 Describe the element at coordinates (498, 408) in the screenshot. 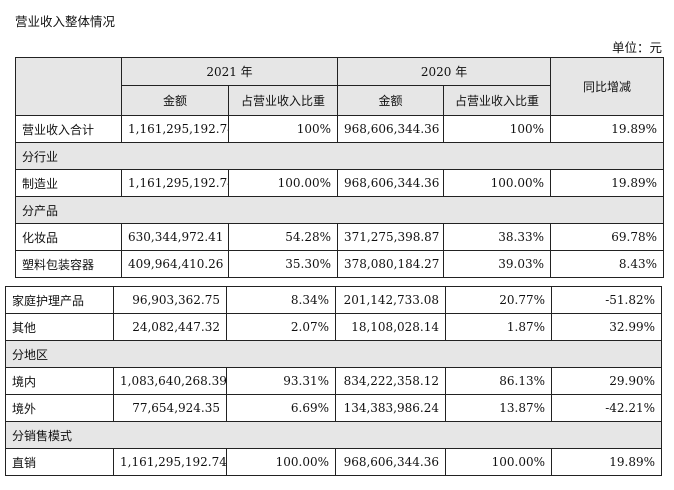

I see `share-2020: 13.87%` at that location.